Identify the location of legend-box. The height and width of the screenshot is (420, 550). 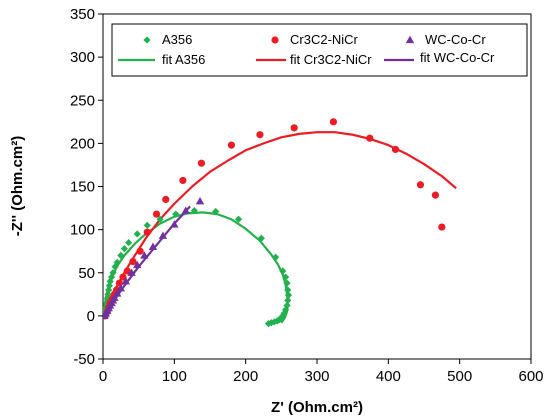
(319, 50).